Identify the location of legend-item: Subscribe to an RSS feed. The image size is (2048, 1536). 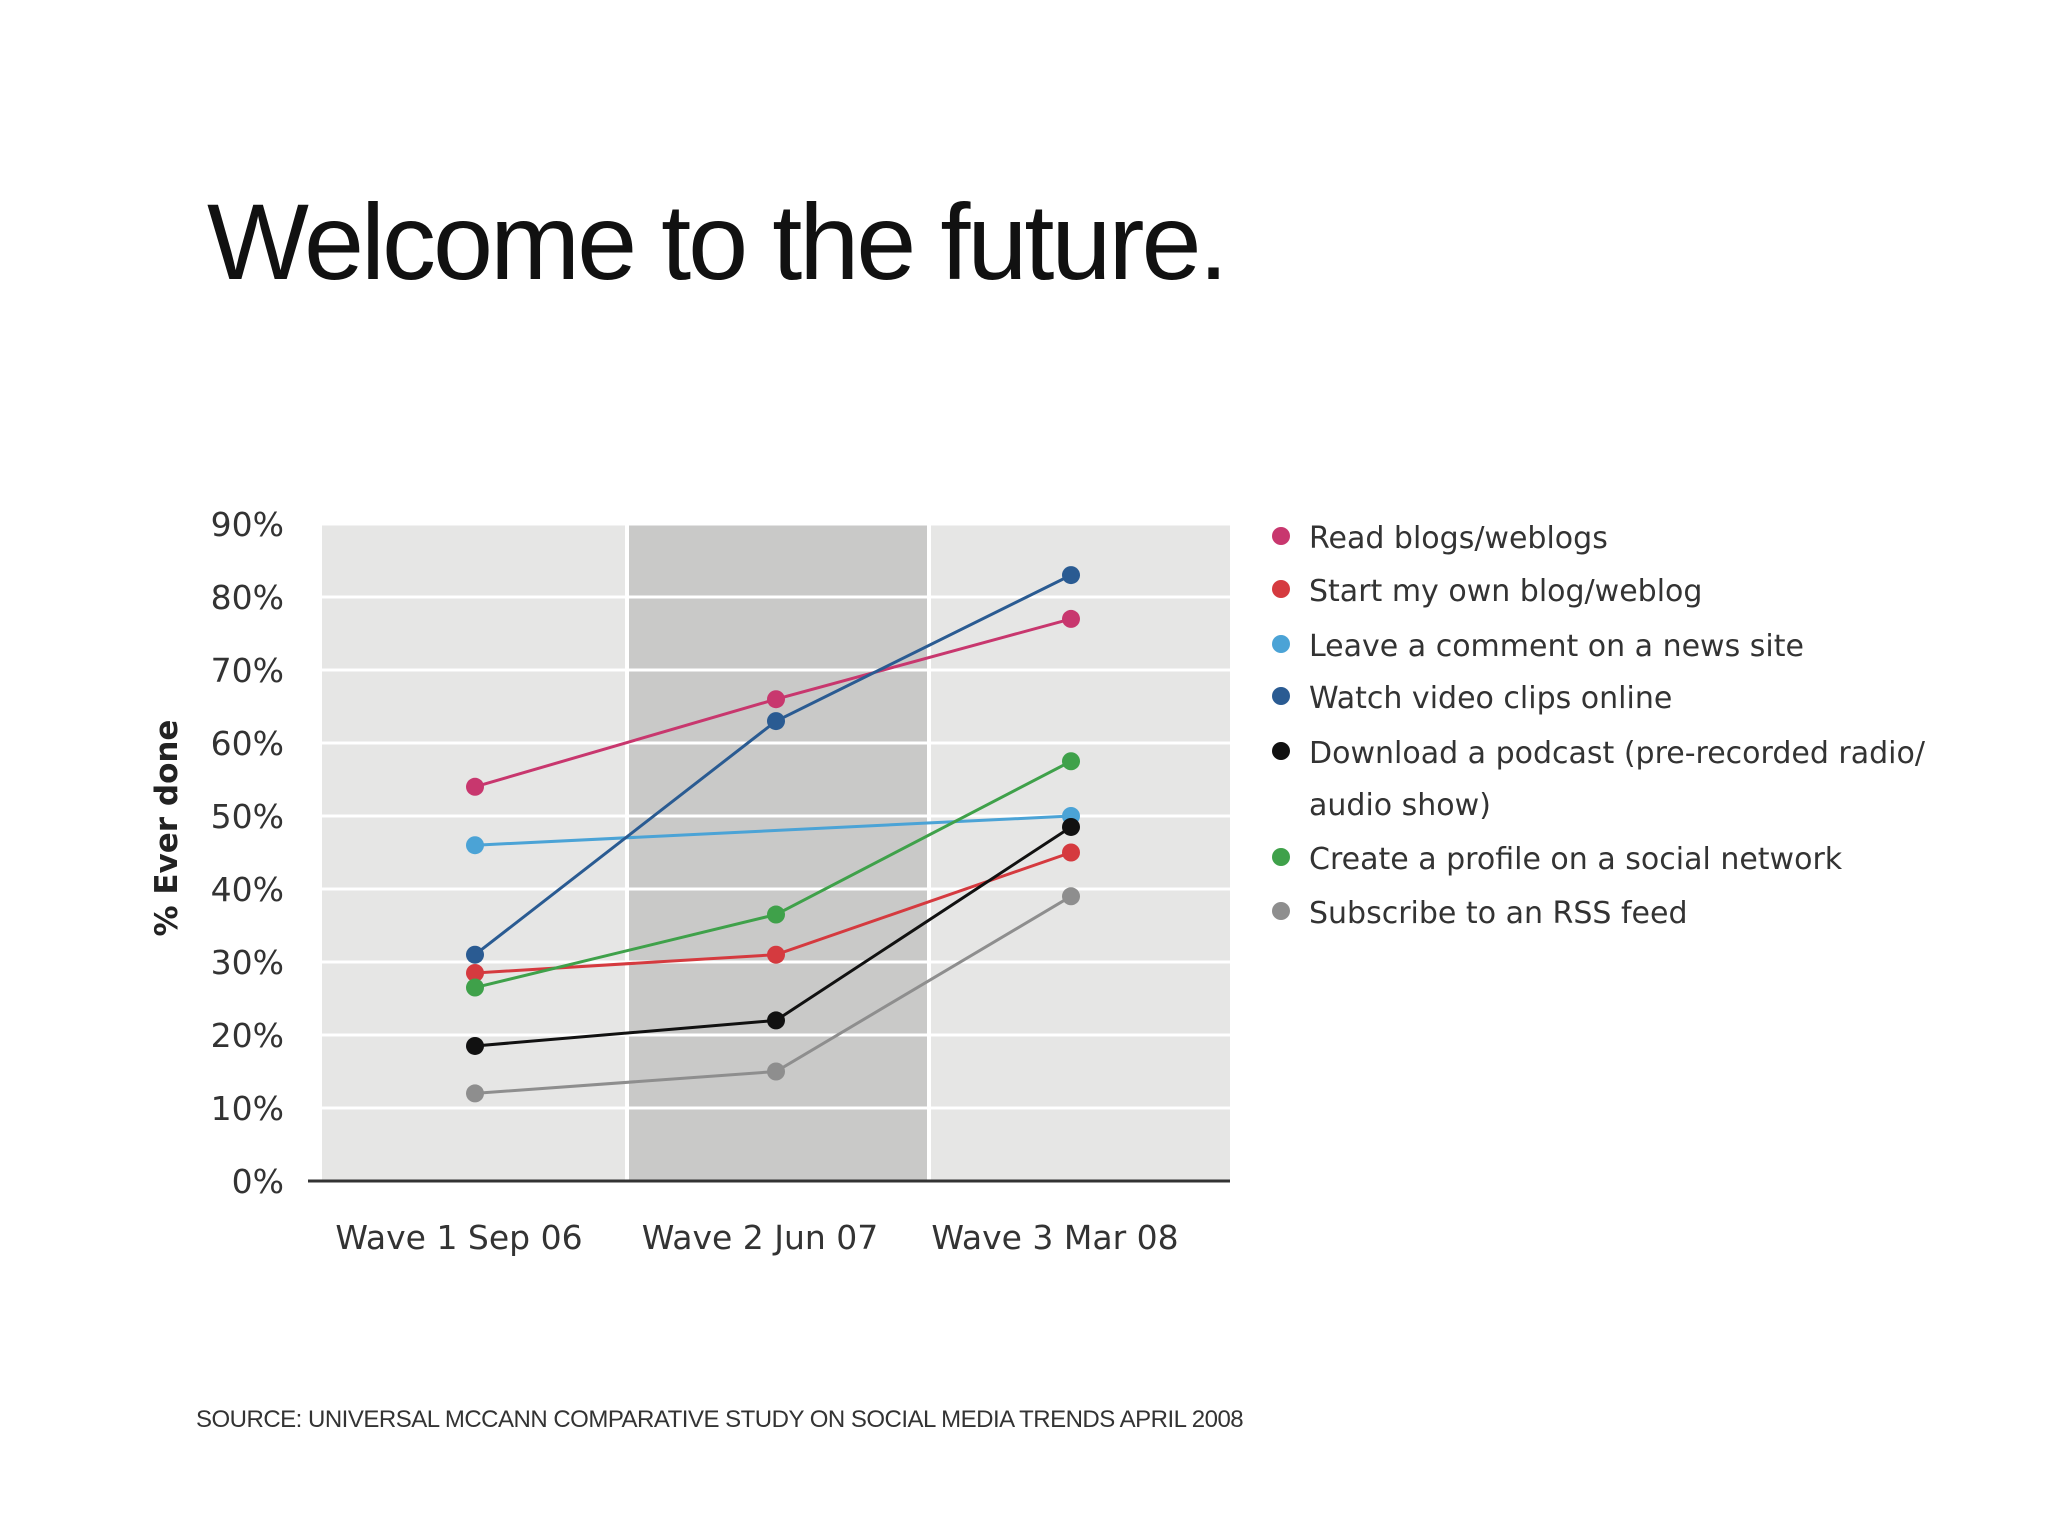
(1480, 913).